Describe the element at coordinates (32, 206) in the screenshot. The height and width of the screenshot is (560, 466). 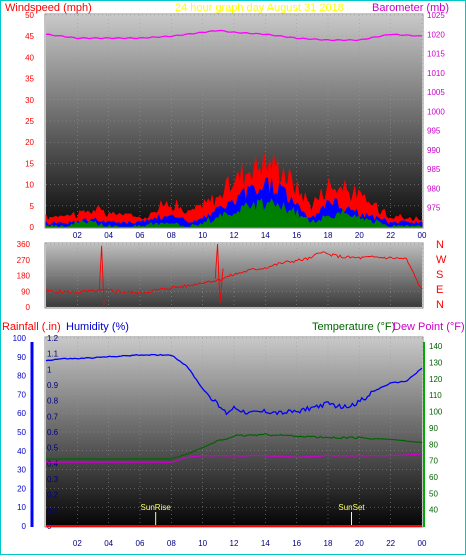
I see `wind-tick-label: 5` at that location.